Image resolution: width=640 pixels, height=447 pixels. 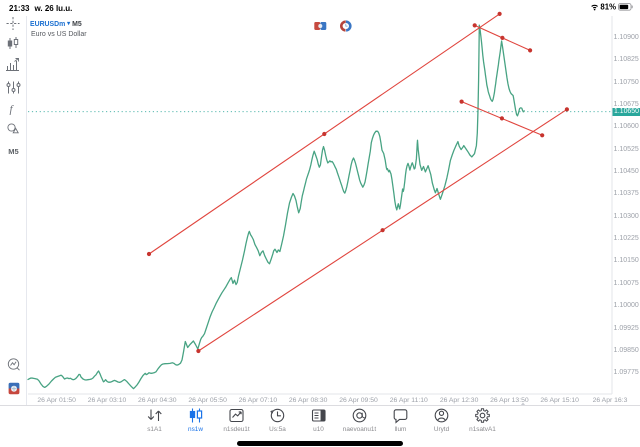 What do you see at coordinates (608, 7) in the screenshot?
I see `svg-text: 81%` at bounding box center [608, 7].